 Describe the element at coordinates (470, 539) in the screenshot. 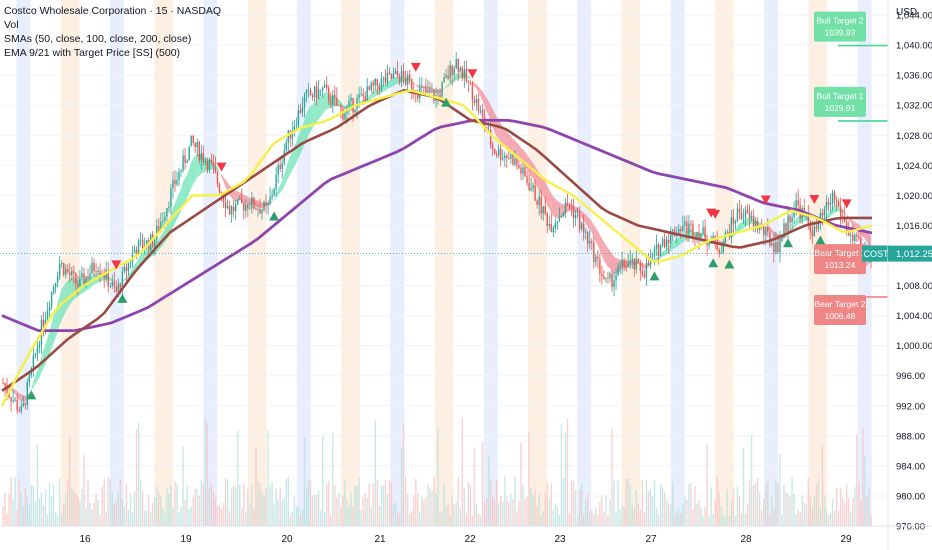

I see `x-tick-label: 22` at that location.